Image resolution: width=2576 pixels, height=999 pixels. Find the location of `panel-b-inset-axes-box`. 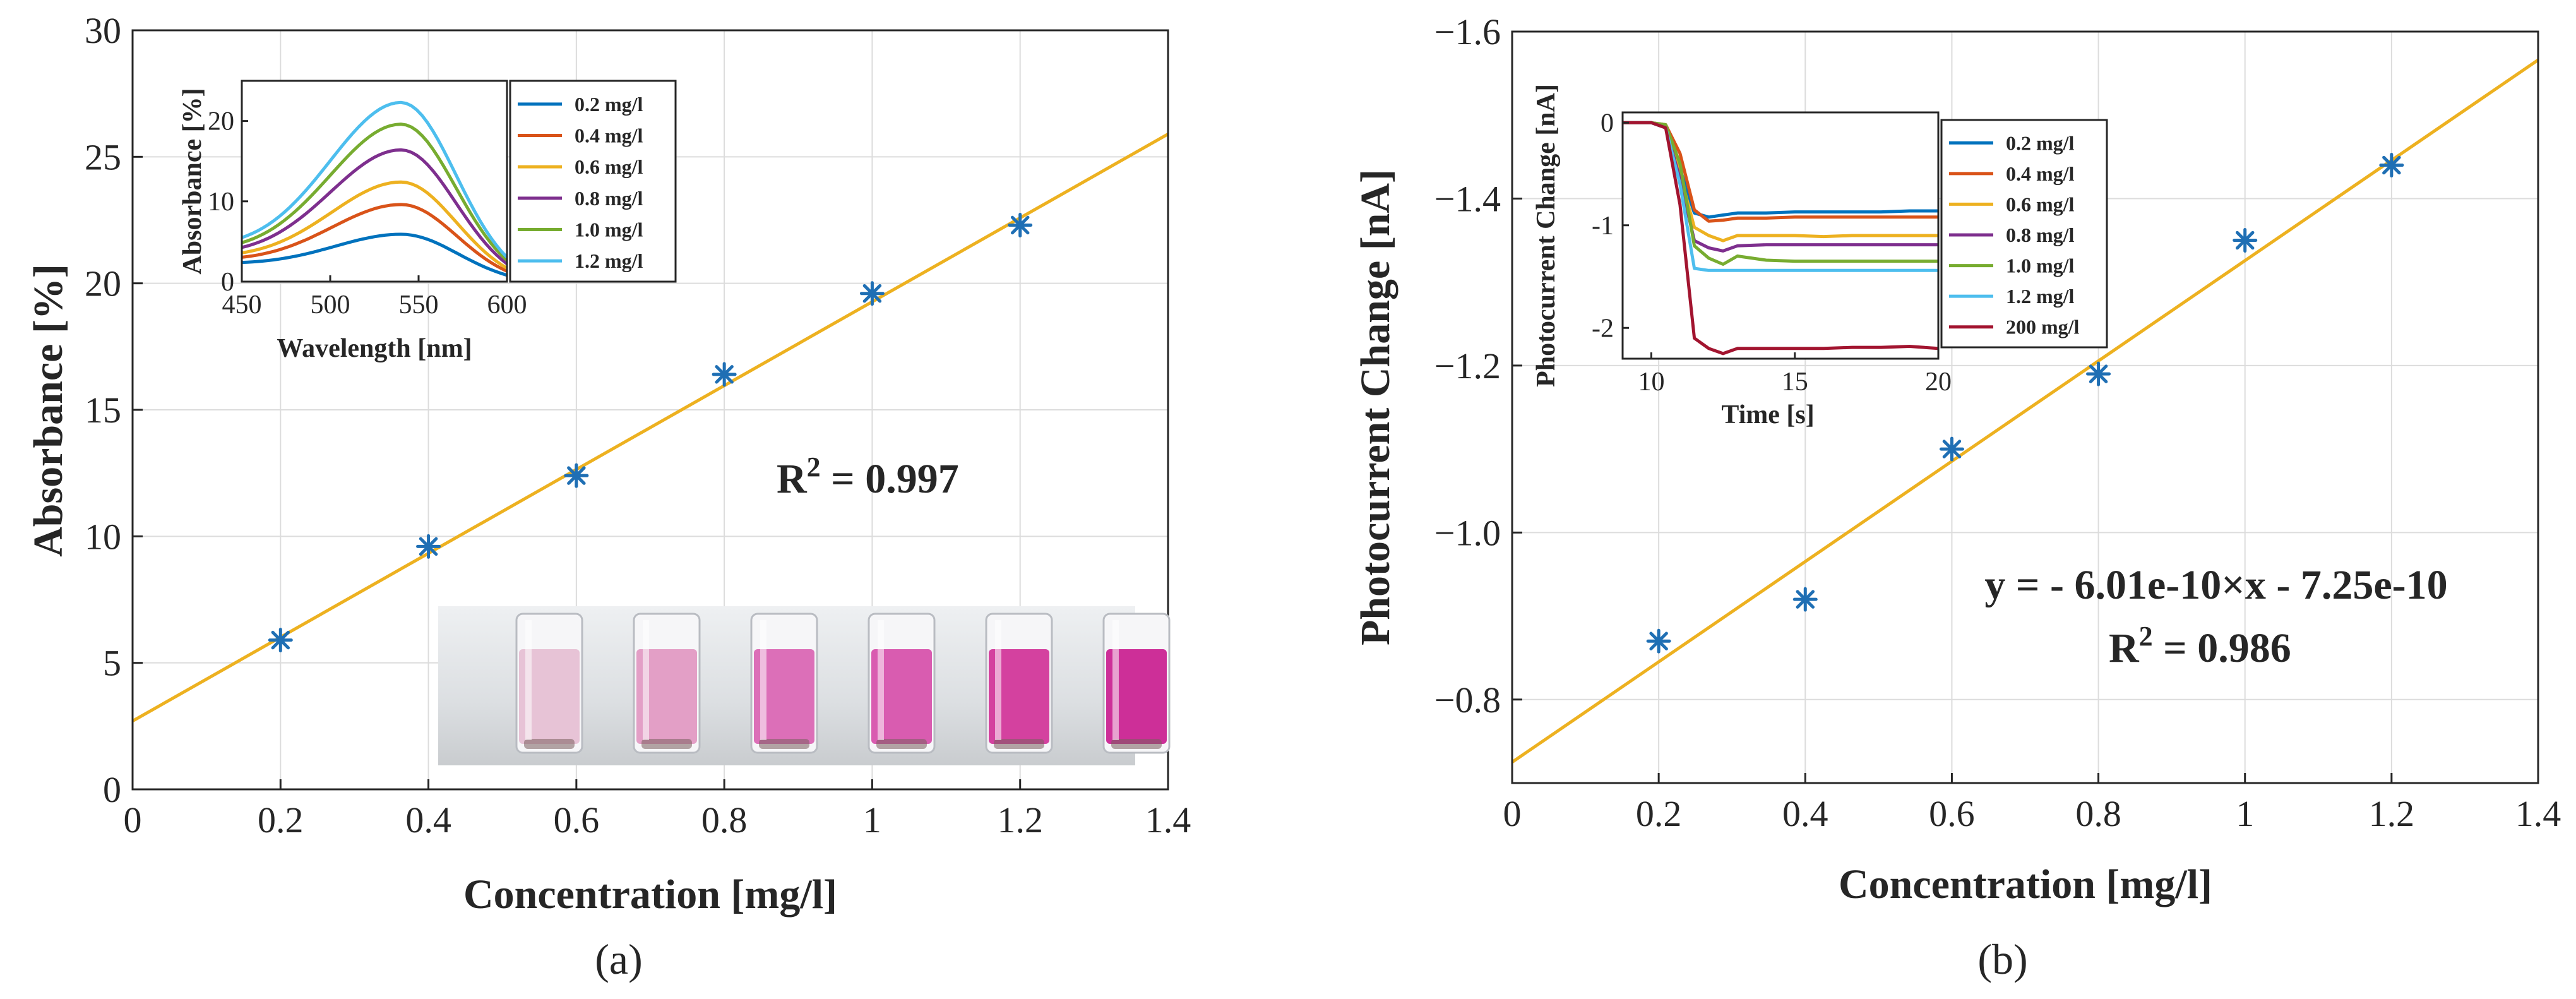

panel-b-inset-axes-box is located at coordinates (1780, 235).